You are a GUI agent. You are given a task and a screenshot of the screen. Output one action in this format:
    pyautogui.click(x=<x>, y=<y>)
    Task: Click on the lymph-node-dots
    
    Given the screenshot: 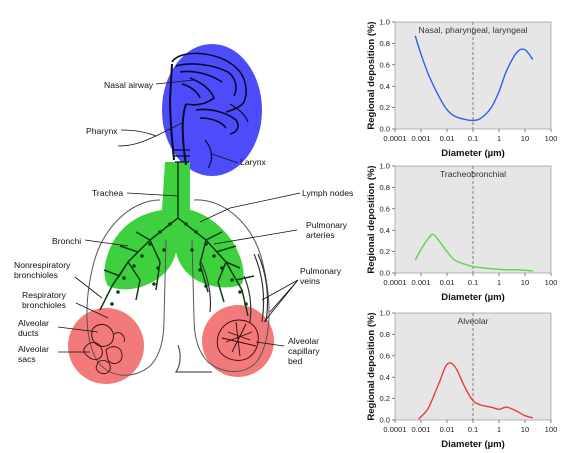 What is the action you would take?
    pyautogui.click(x=179, y=264)
    